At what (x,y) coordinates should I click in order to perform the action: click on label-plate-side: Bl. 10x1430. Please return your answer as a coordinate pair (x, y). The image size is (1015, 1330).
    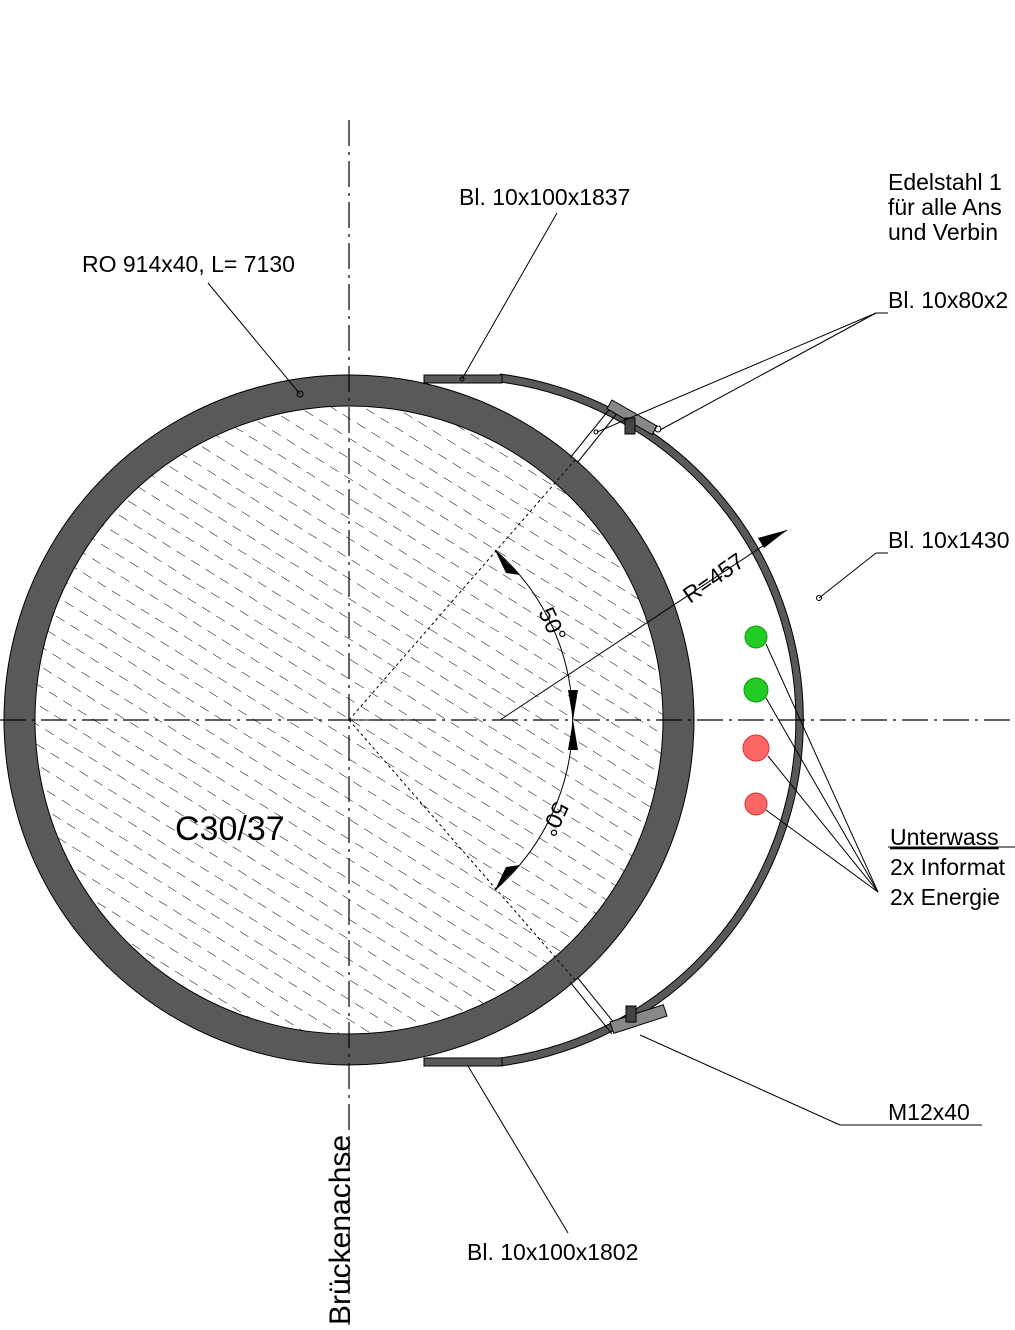
    Looking at the image, I should click on (948, 540).